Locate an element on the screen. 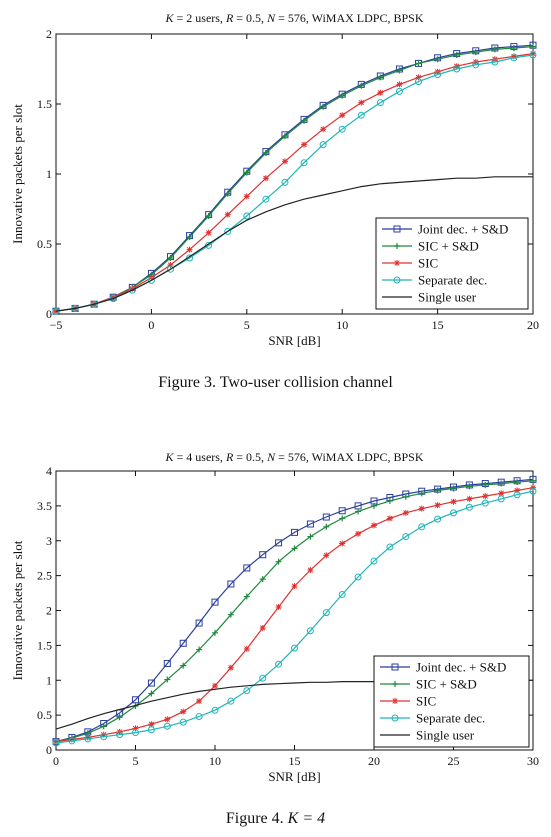 The height and width of the screenshot is (837, 551). chart-title-part: R is located at coordinates (229, 457).